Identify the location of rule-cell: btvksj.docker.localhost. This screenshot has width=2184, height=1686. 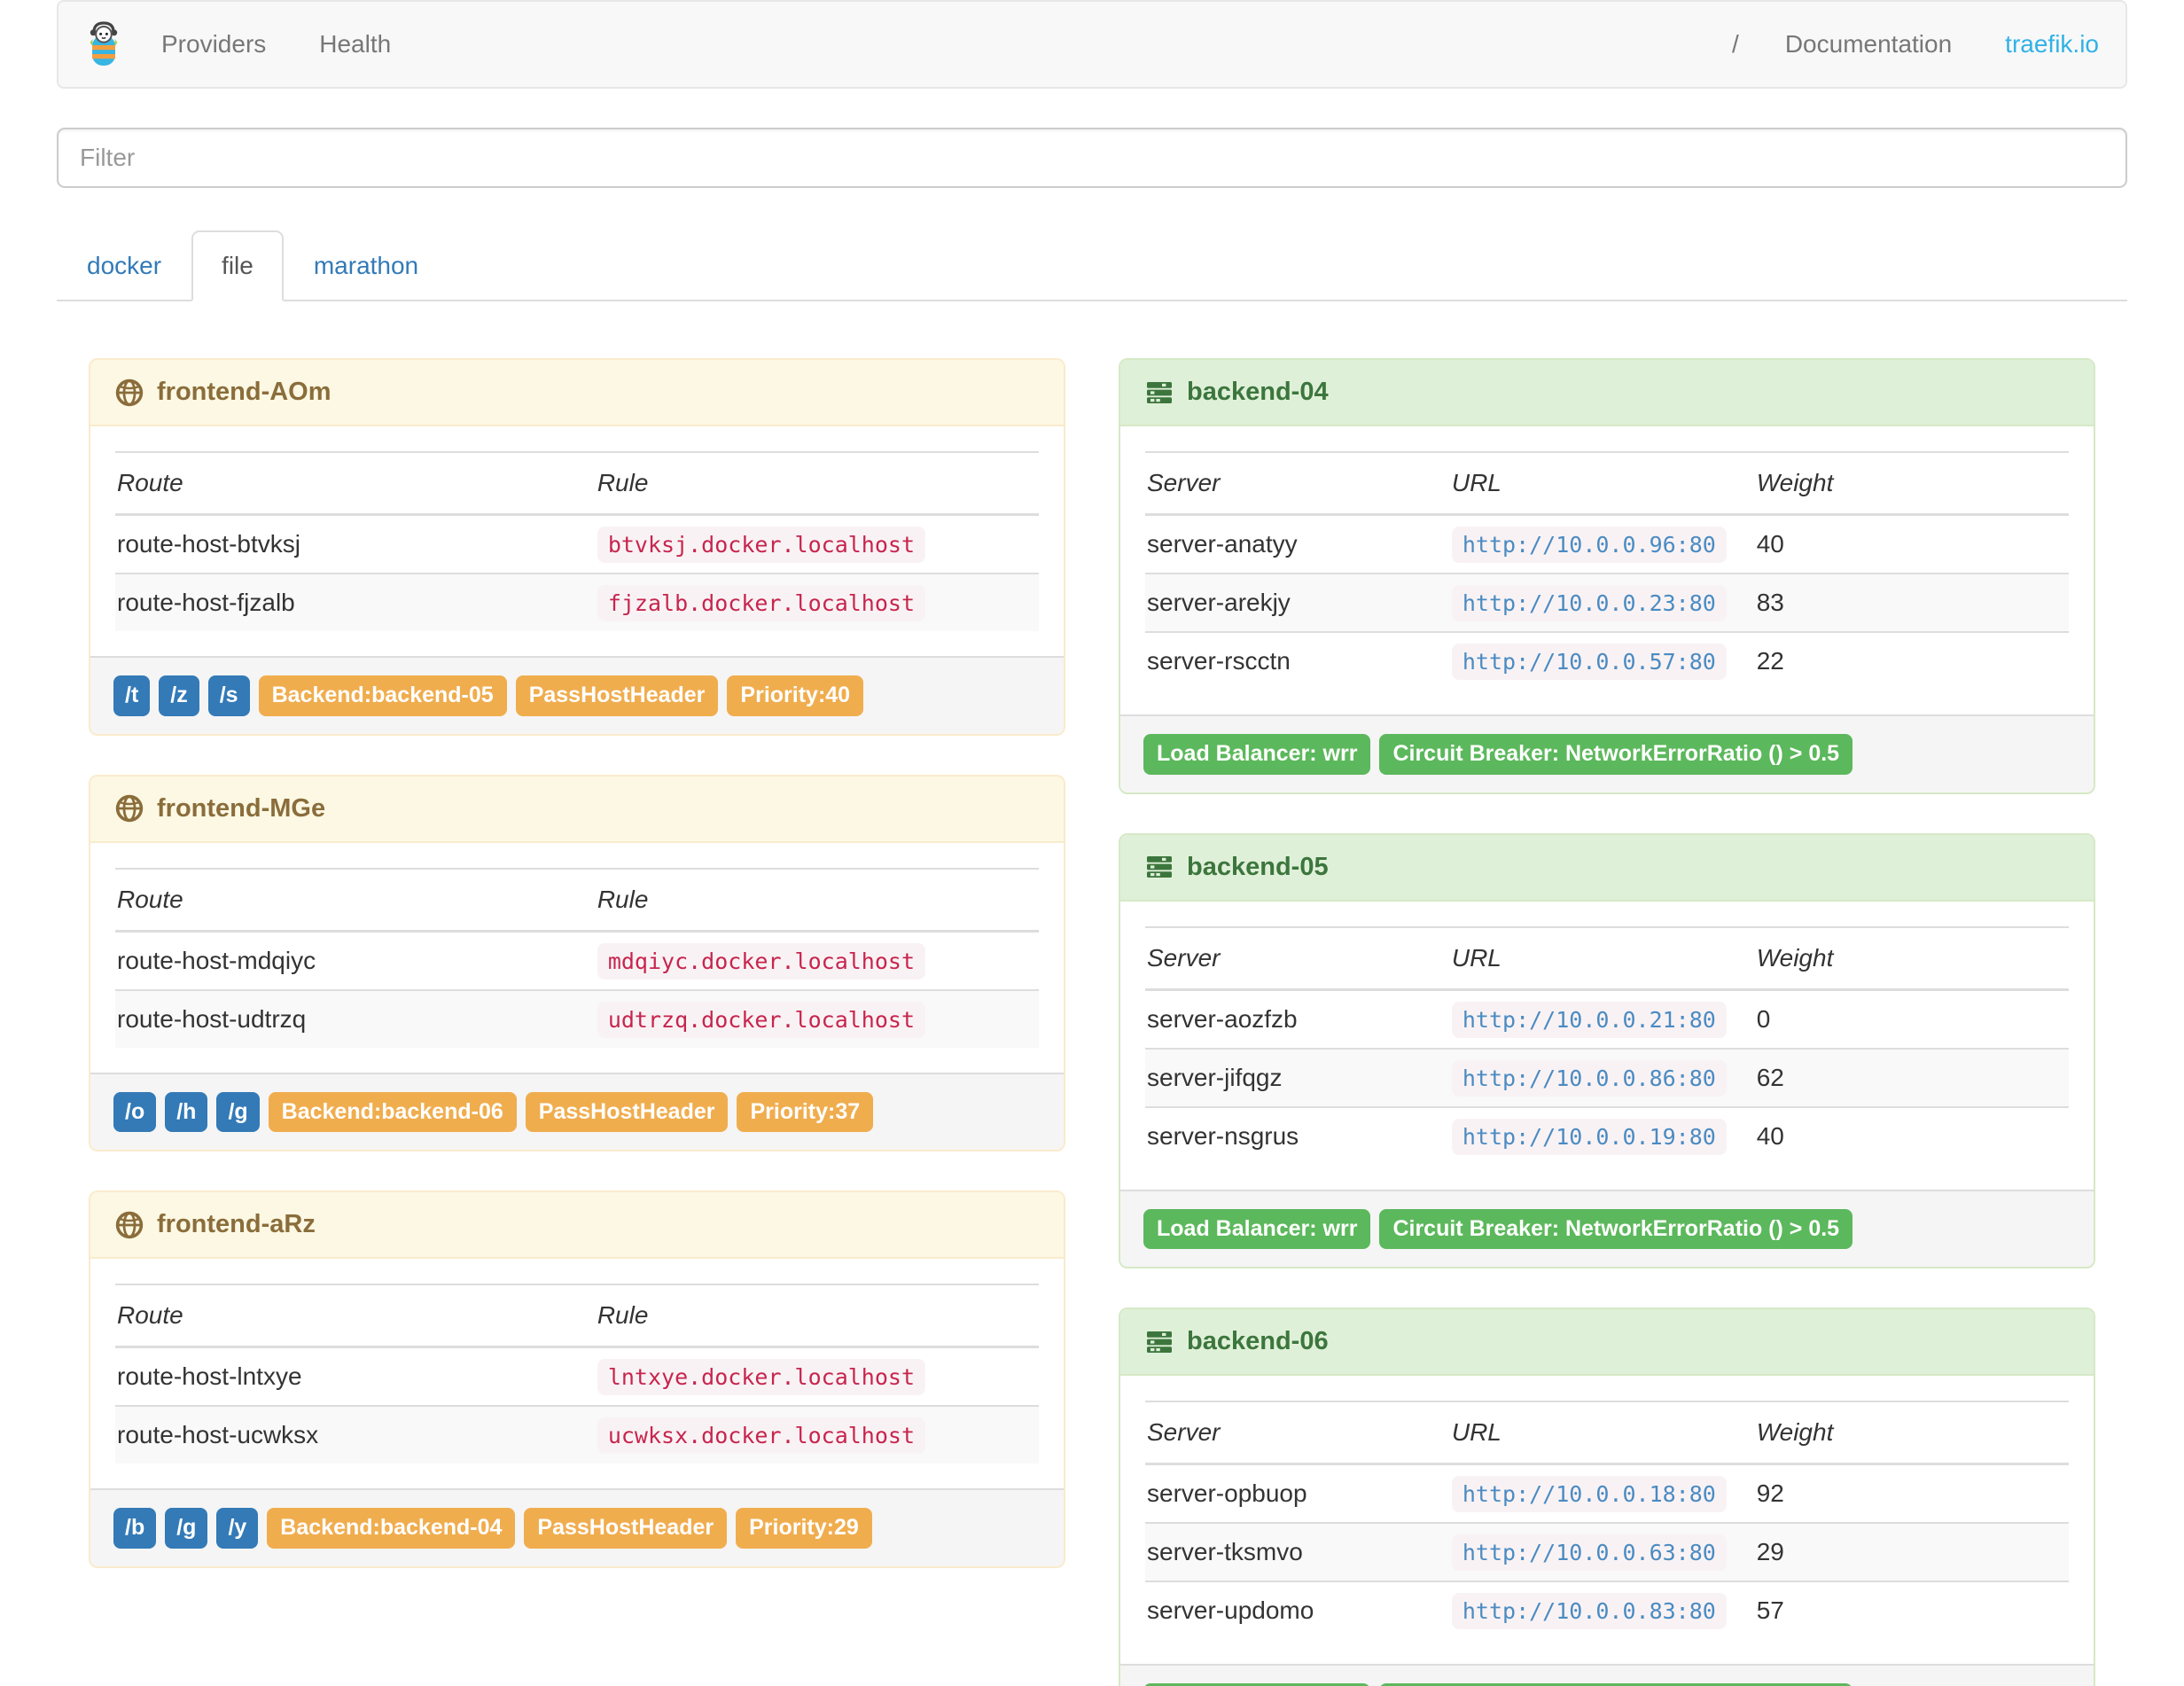
(817, 544).